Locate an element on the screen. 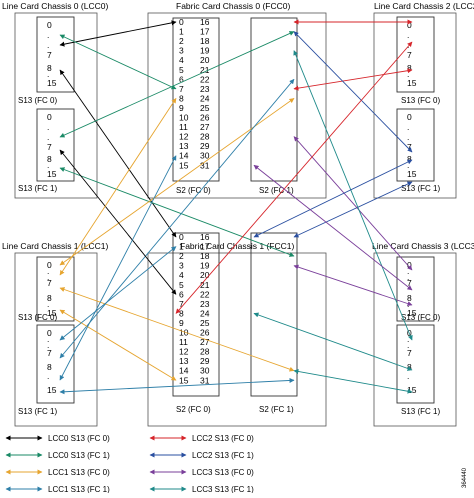 This screenshot has height=498, width=474. fcc1-right-port: 29 is located at coordinates (205, 361).